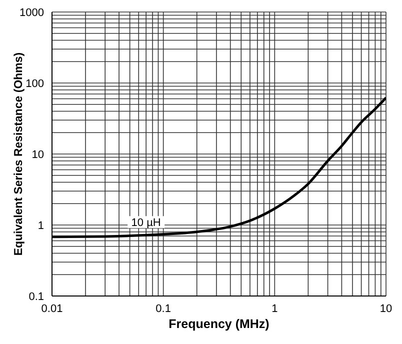 The height and width of the screenshot is (344, 402). I want to click on x-tick-label: 10, so click(386, 308).